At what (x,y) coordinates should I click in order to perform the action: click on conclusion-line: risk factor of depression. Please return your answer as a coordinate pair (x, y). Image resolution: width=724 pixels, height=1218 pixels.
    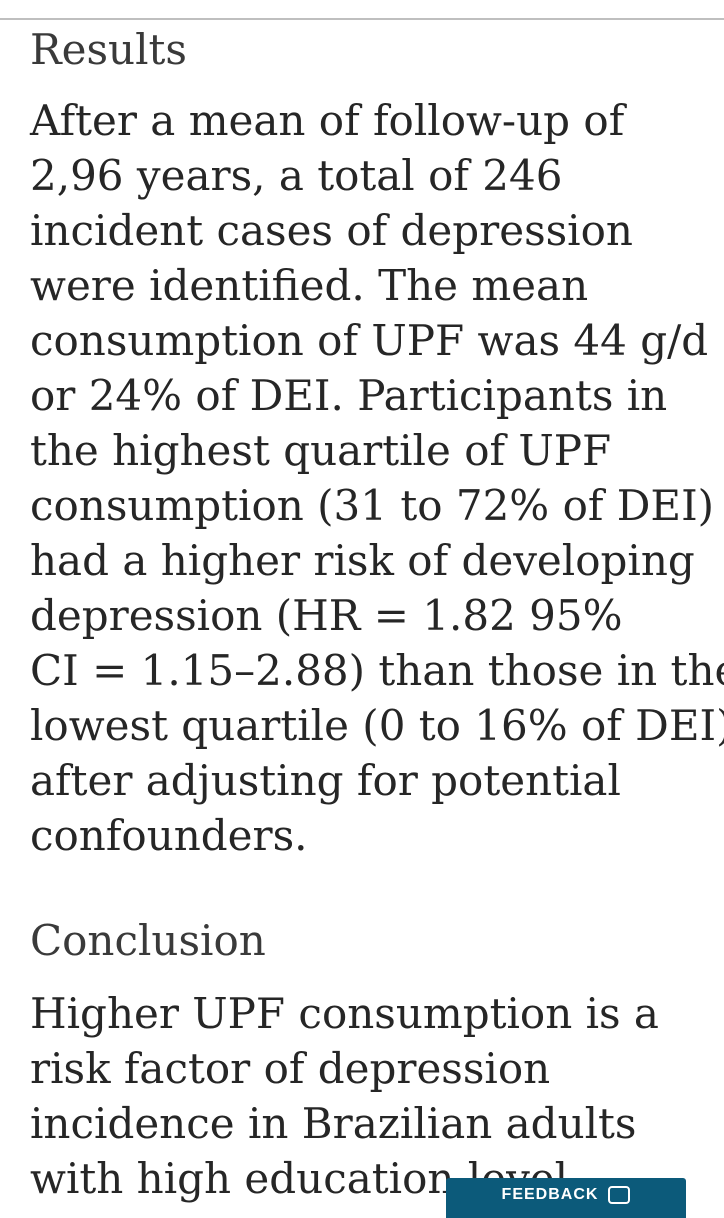
    Looking at the image, I should click on (290, 1068).